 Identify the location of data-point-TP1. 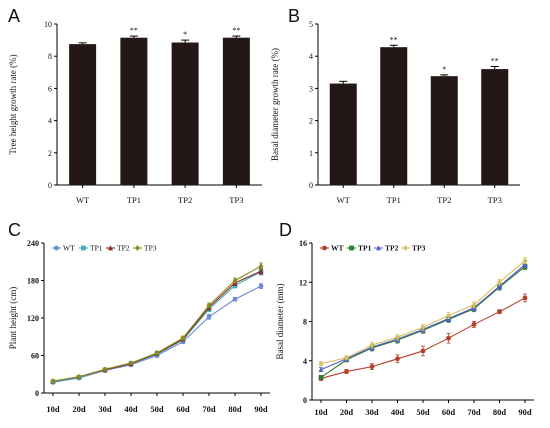
(321, 377).